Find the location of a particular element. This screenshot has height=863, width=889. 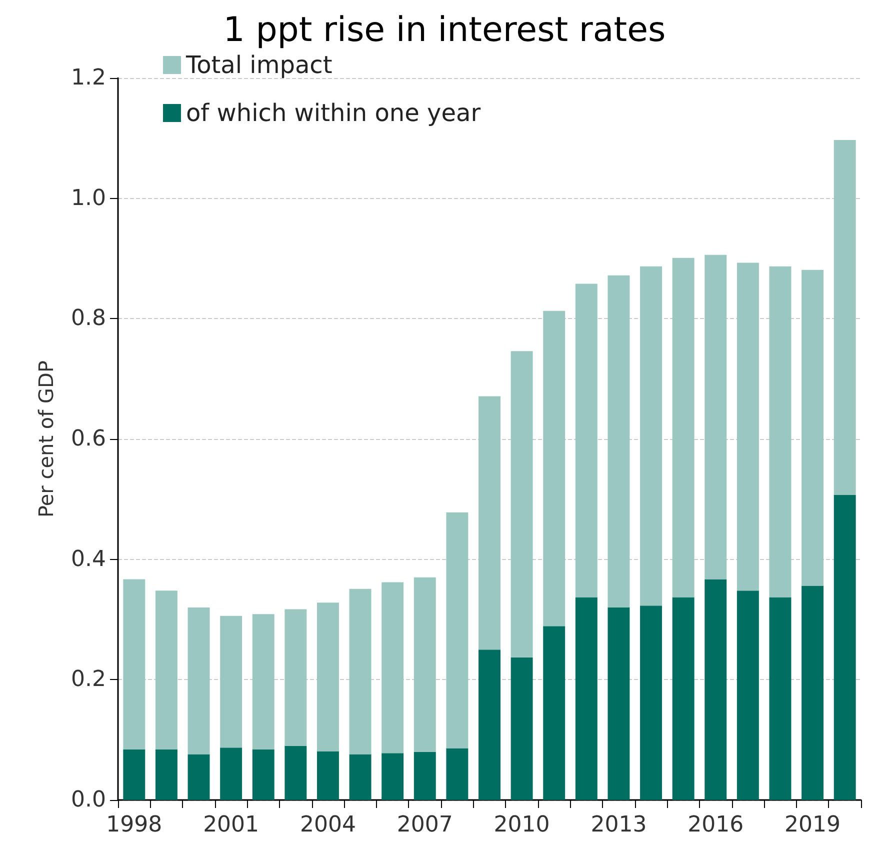

y-tick-label: 0.4 is located at coordinates (88, 559).